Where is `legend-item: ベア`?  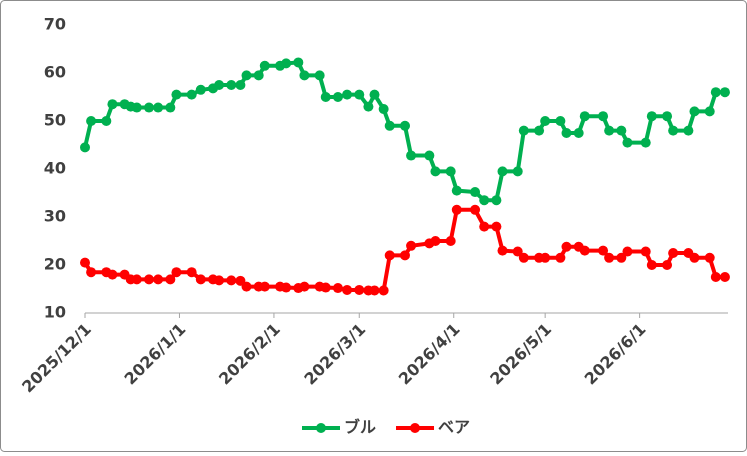
legend-item: ベア is located at coordinates (433, 427).